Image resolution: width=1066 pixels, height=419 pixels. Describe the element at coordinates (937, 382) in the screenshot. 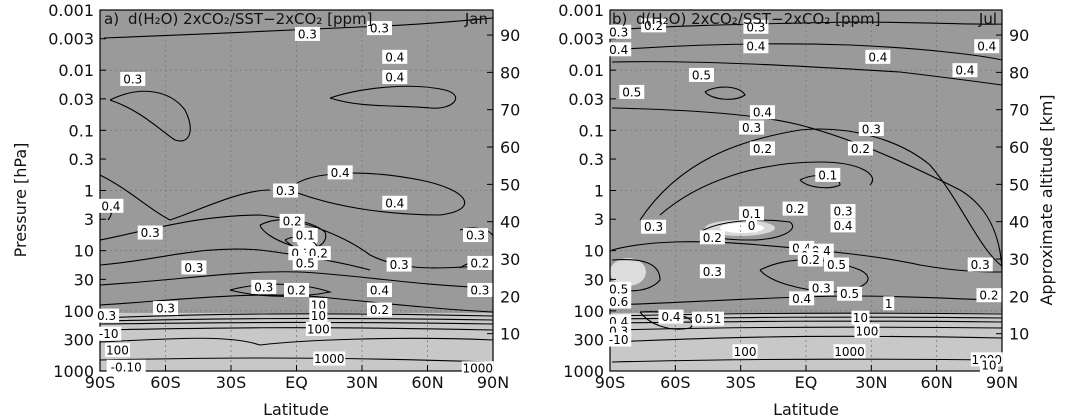

I see `x-tick-label: 60N` at that location.